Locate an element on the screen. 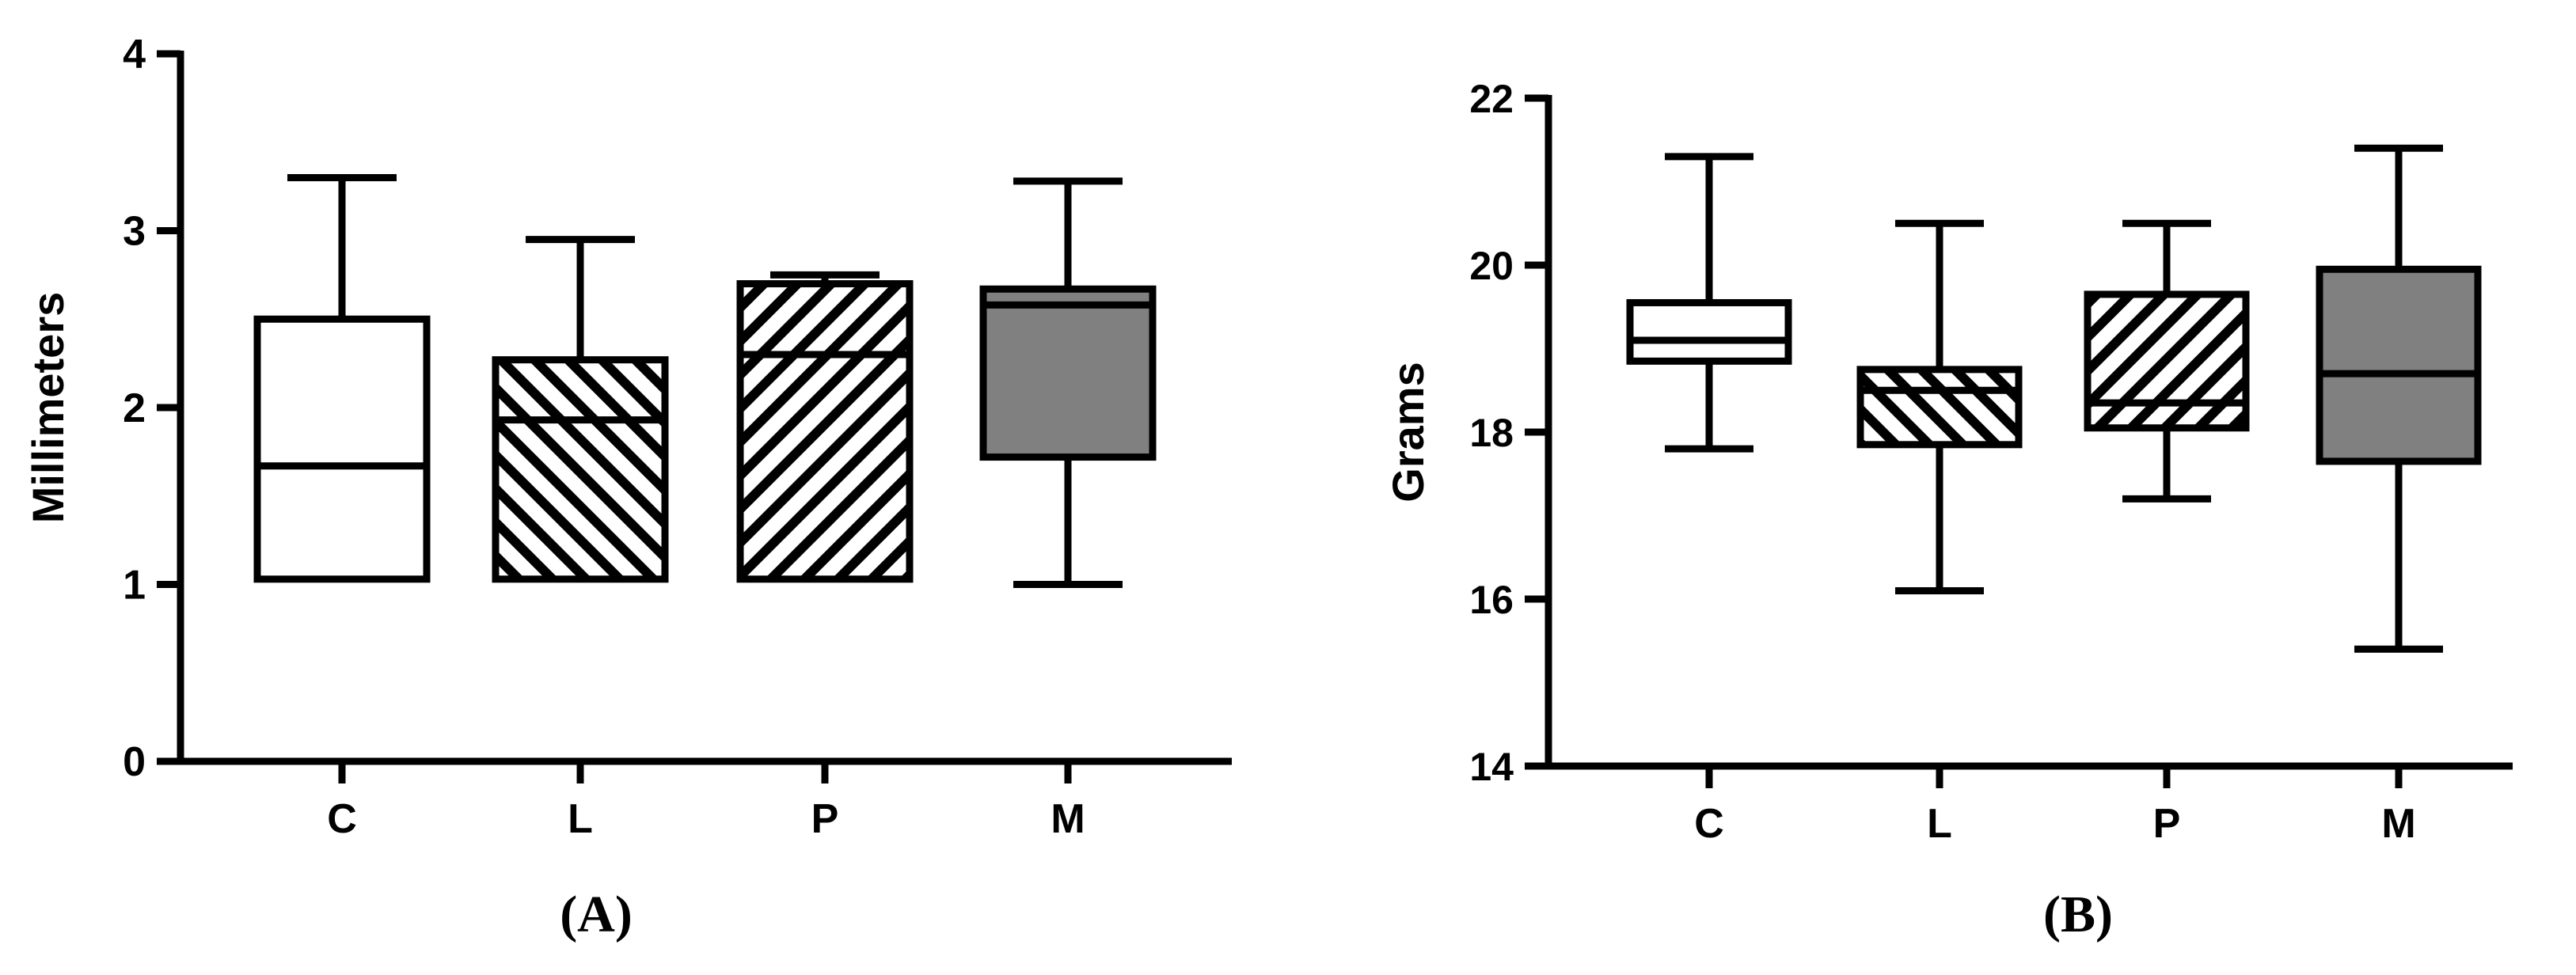 The height and width of the screenshot is (975, 2576). y-tick-label: 14 is located at coordinates (1491, 767).